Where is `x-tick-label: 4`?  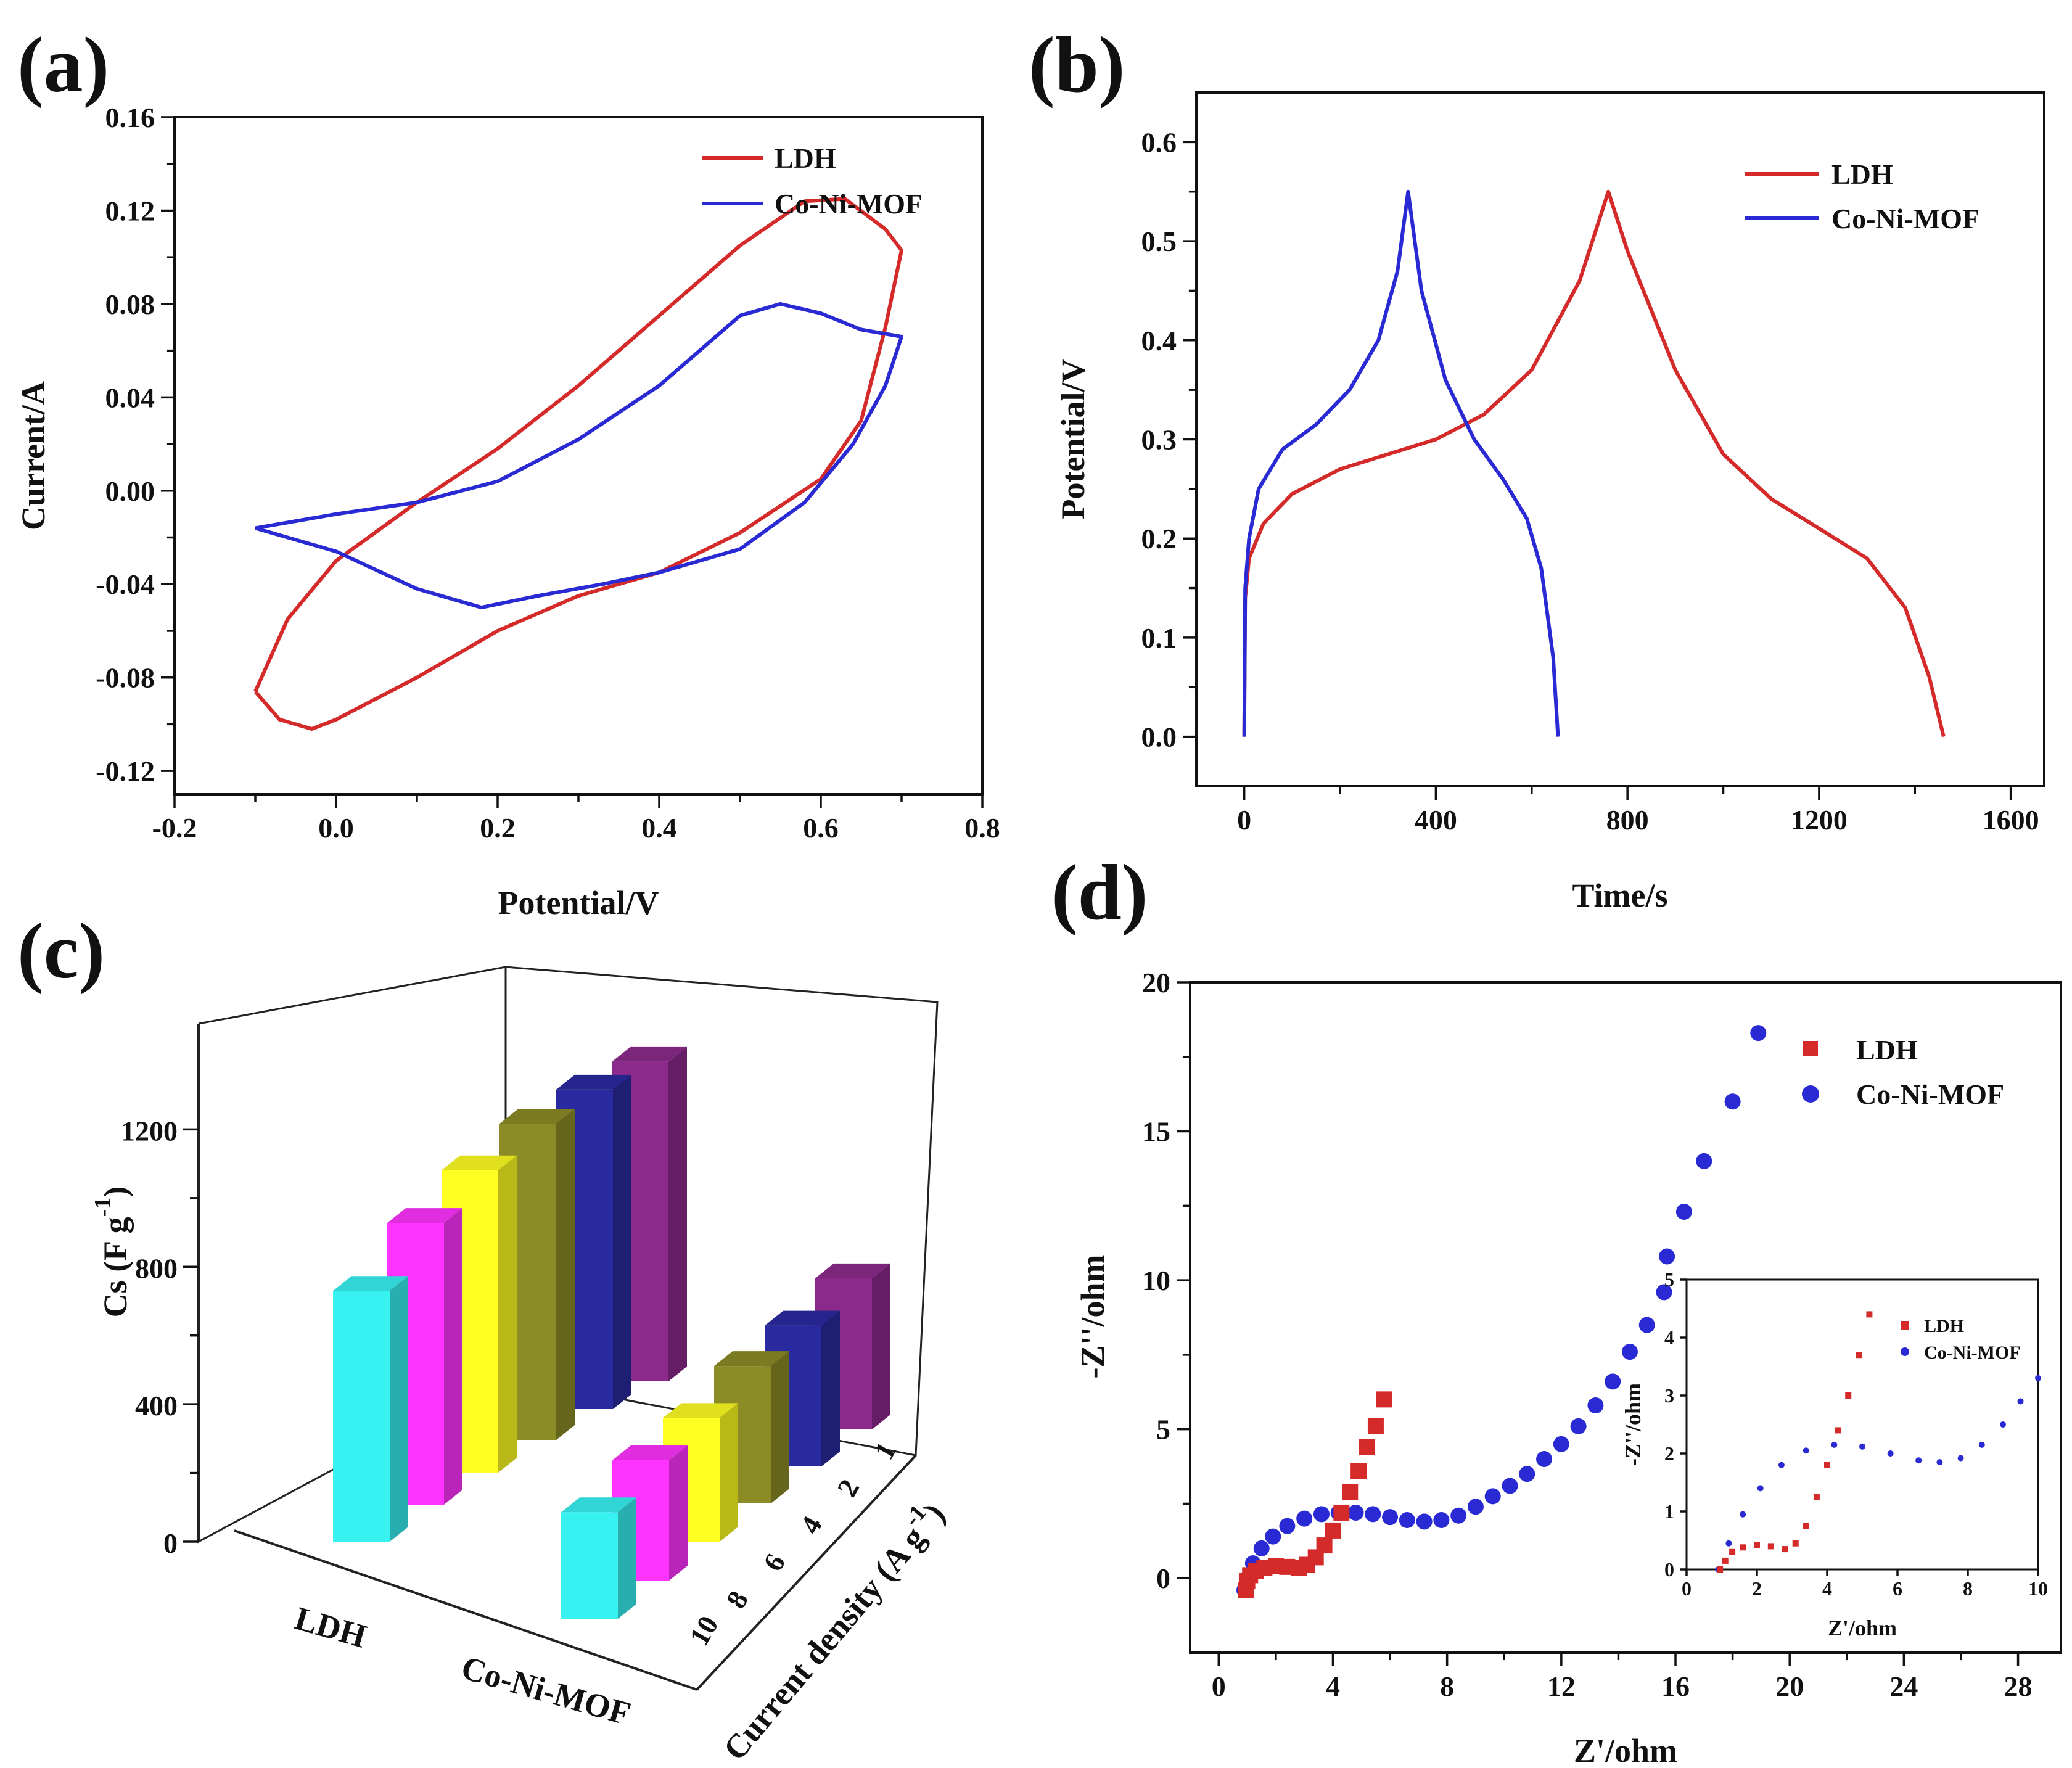 x-tick-label: 4 is located at coordinates (1827, 1588).